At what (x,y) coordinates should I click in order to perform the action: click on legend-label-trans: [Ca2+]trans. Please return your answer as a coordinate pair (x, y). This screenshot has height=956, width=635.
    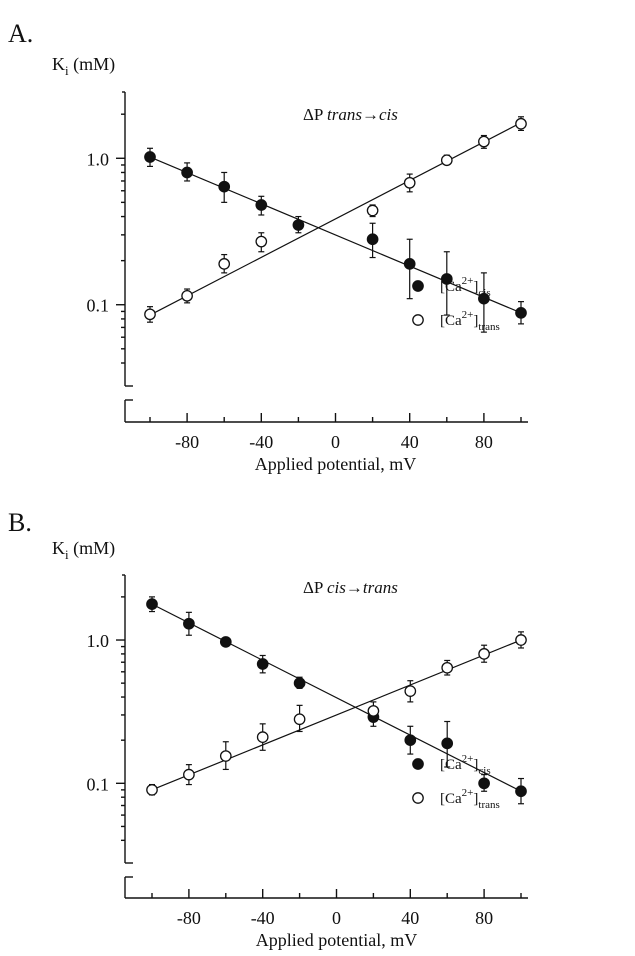
    Looking at the image, I should click on (470, 799).